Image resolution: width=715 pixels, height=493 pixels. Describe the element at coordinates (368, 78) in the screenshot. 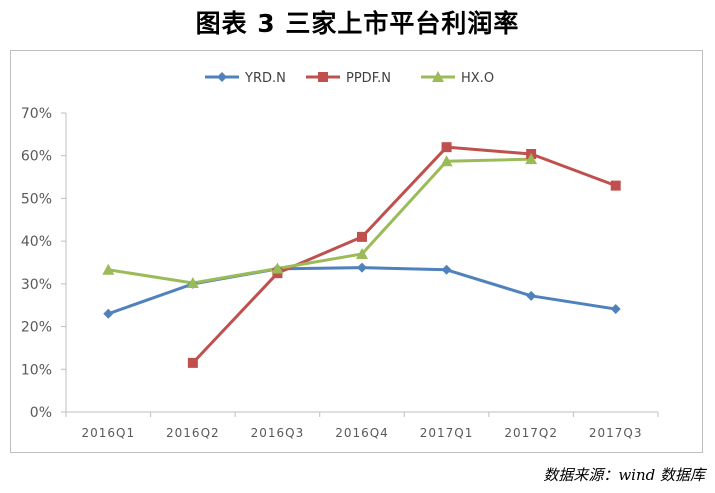

I see `legend-label-ppdf-n: PPDF.N` at that location.